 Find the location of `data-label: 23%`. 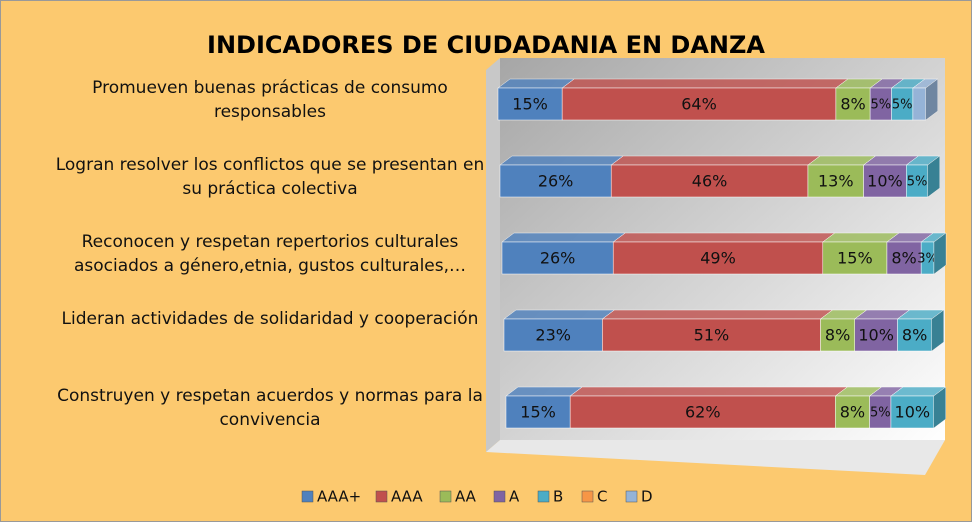

data-label: 23% is located at coordinates (553, 335).